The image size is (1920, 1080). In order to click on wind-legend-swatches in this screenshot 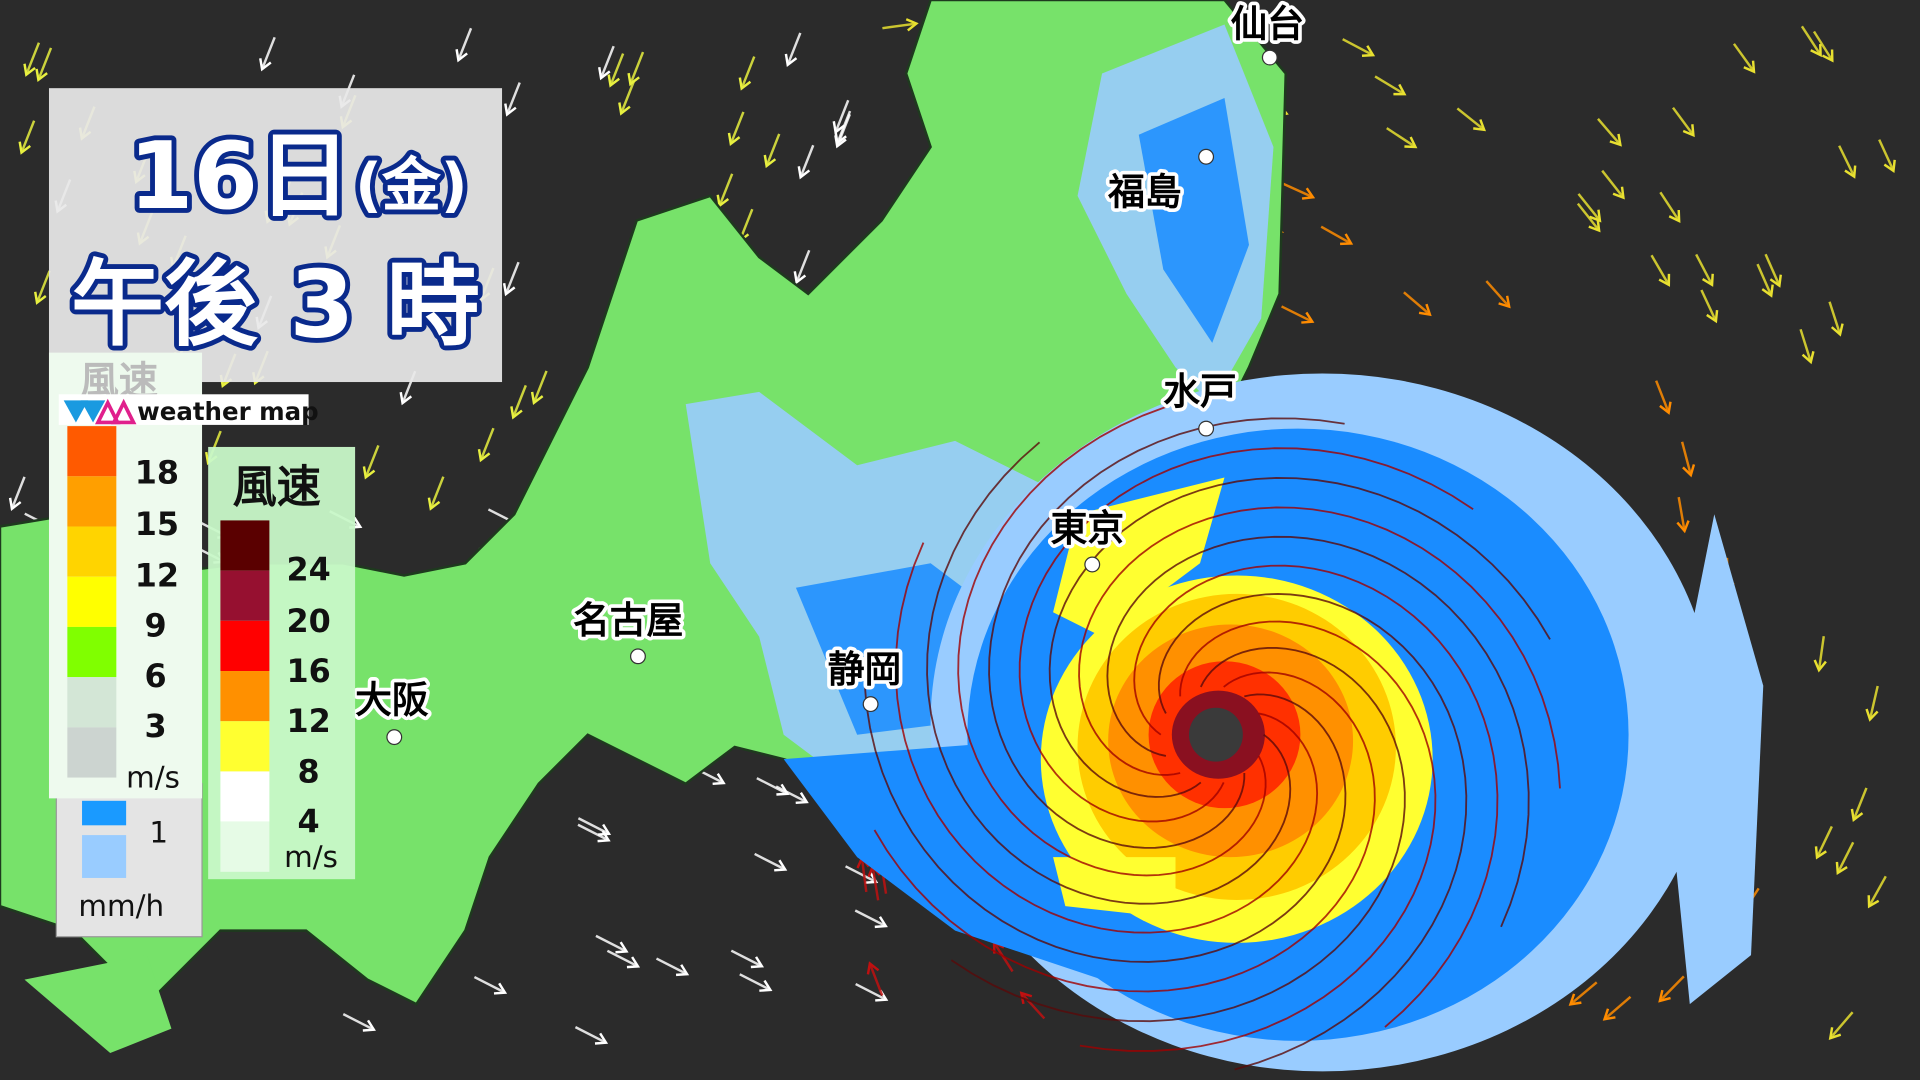, I will do `click(245, 696)`.